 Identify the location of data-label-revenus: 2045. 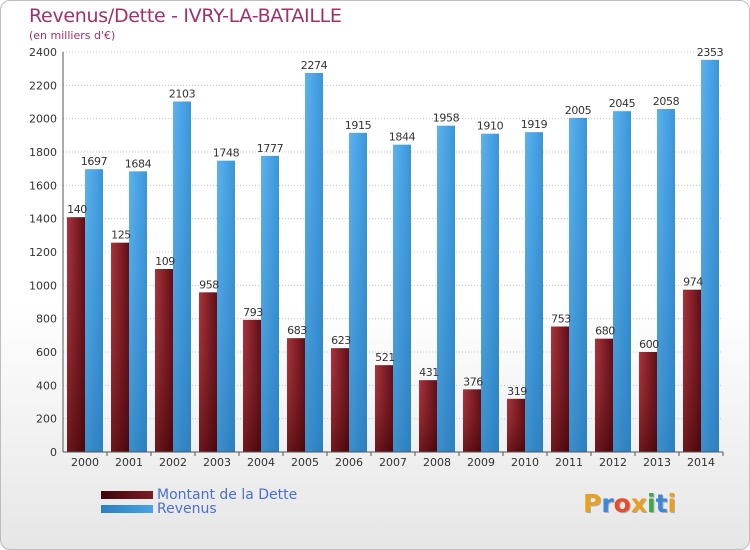
(622, 103).